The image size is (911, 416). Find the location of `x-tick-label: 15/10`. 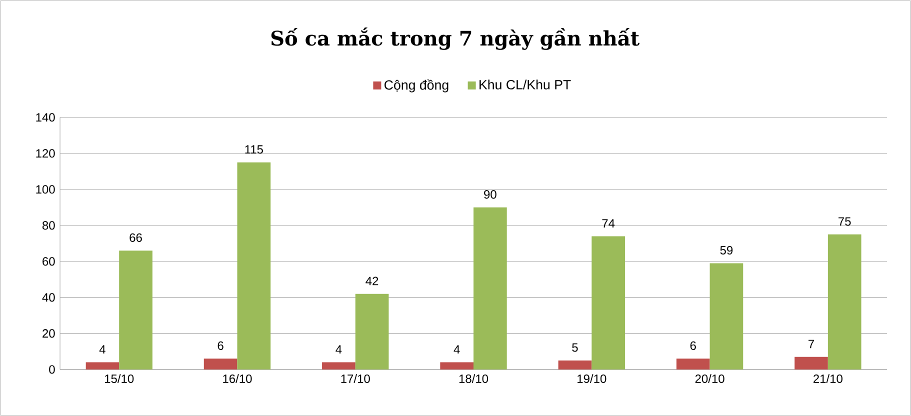

x-tick-label: 15/10 is located at coordinates (119, 378).